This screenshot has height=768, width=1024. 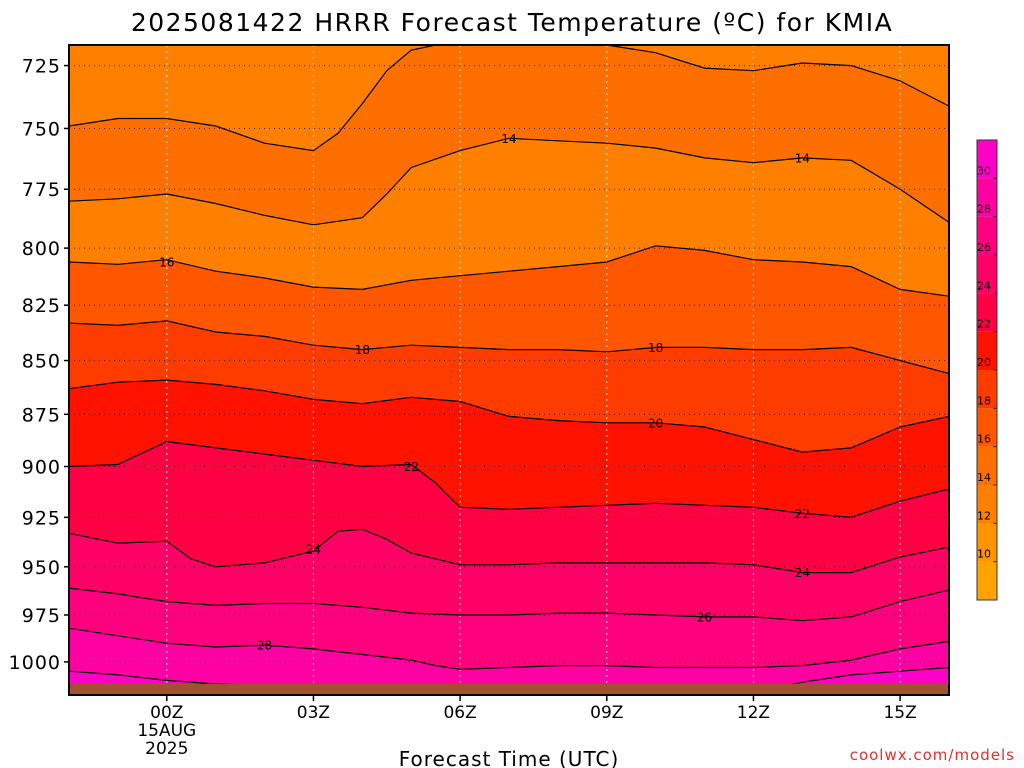 I want to click on x-tick-label: 09Z, so click(x=606, y=713).